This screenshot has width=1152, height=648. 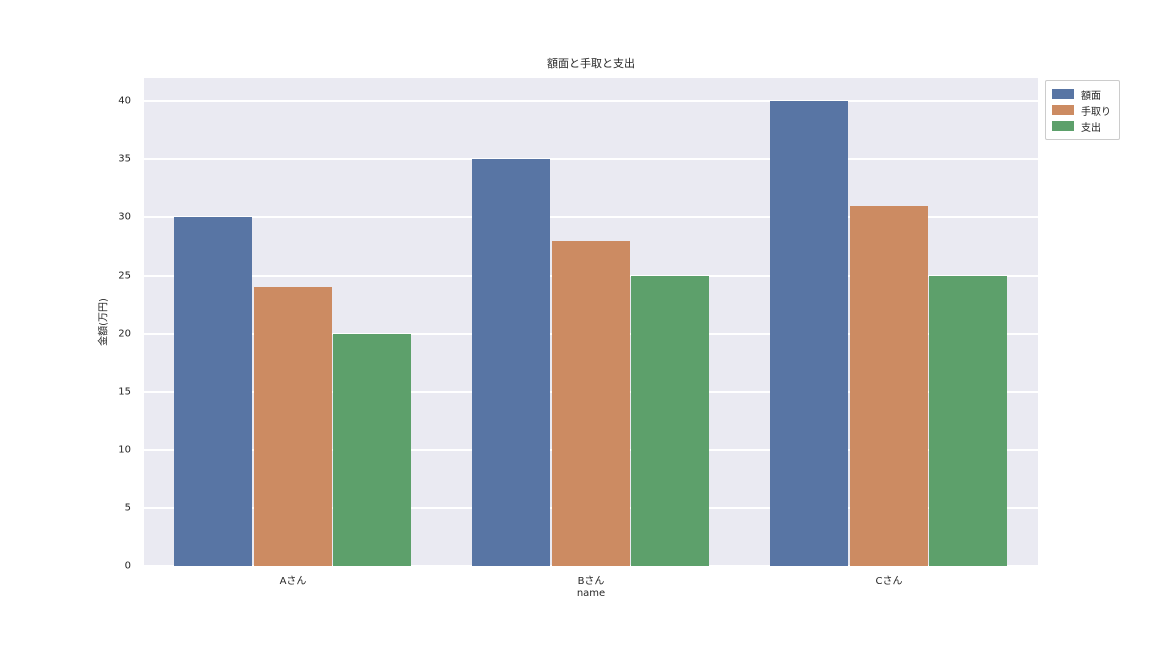 What do you see at coordinates (1091, 96) in the screenshot?
I see `legend-label: 額面` at bounding box center [1091, 96].